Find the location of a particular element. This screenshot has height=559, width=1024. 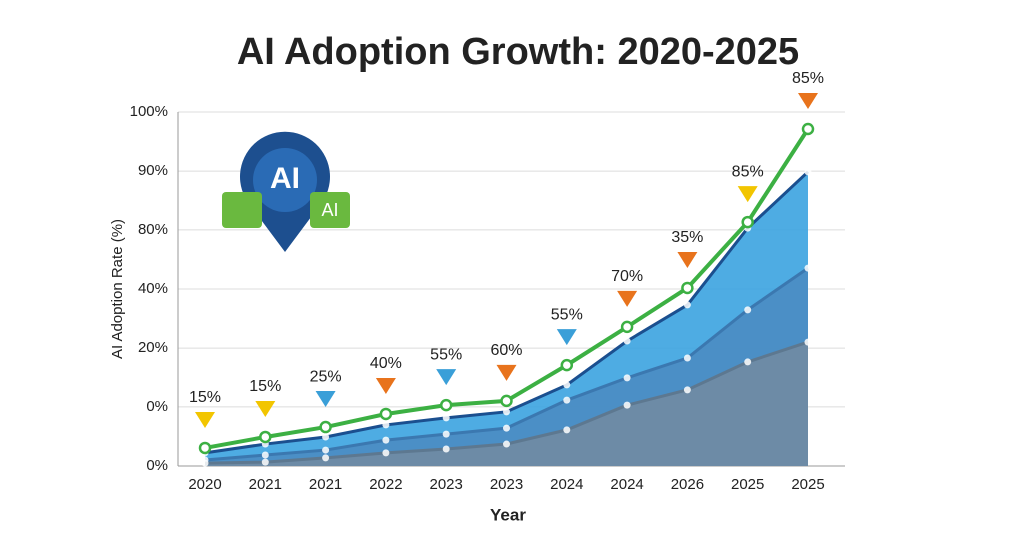

x-tick-label: 2026 is located at coordinates (687, 484).